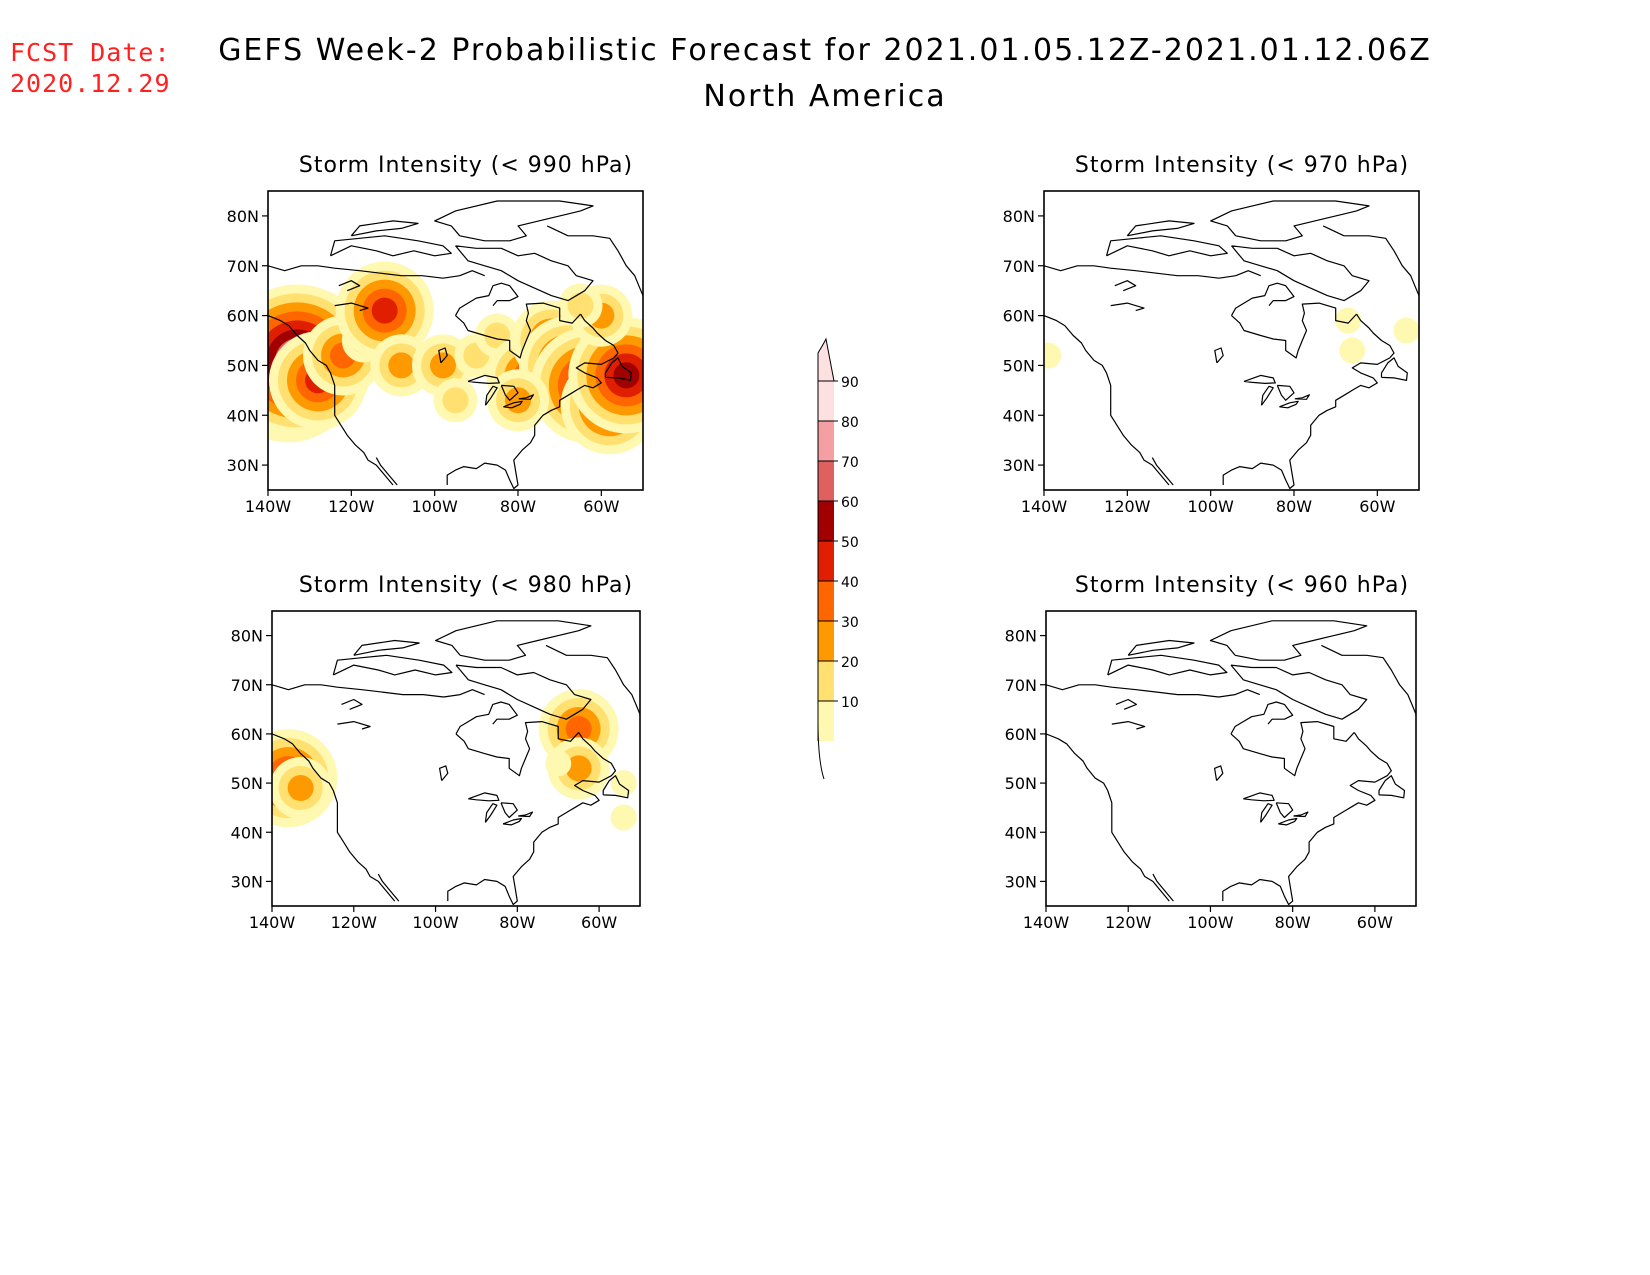 The height and width of the screenshot is (1275, 1650). What do you see at coordinates (850, 663) in the screenshot?
I see `colorbar-label: 20` at bounding box center [850, 663].